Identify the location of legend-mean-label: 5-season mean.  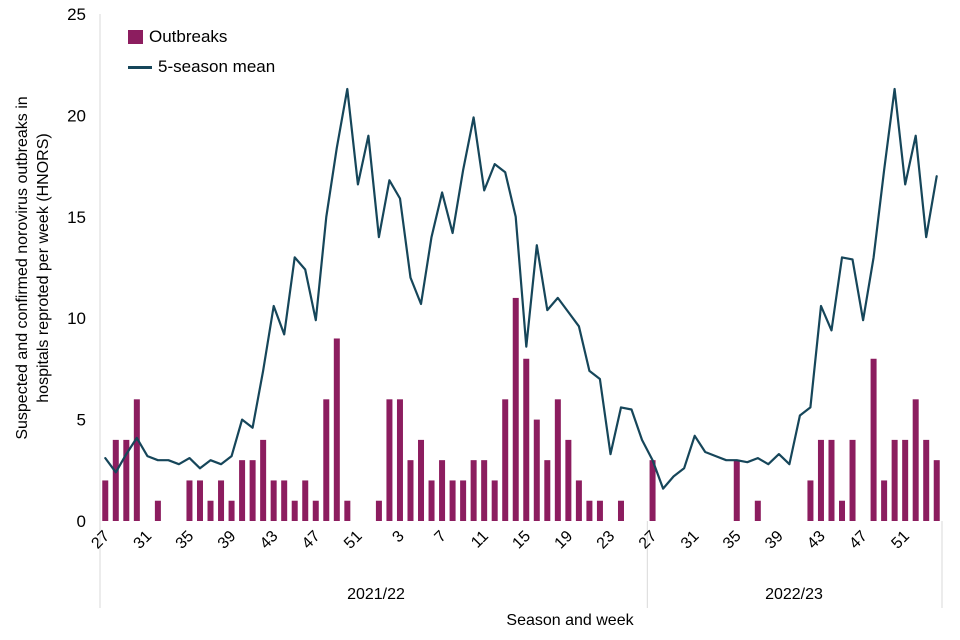
(217, 66).